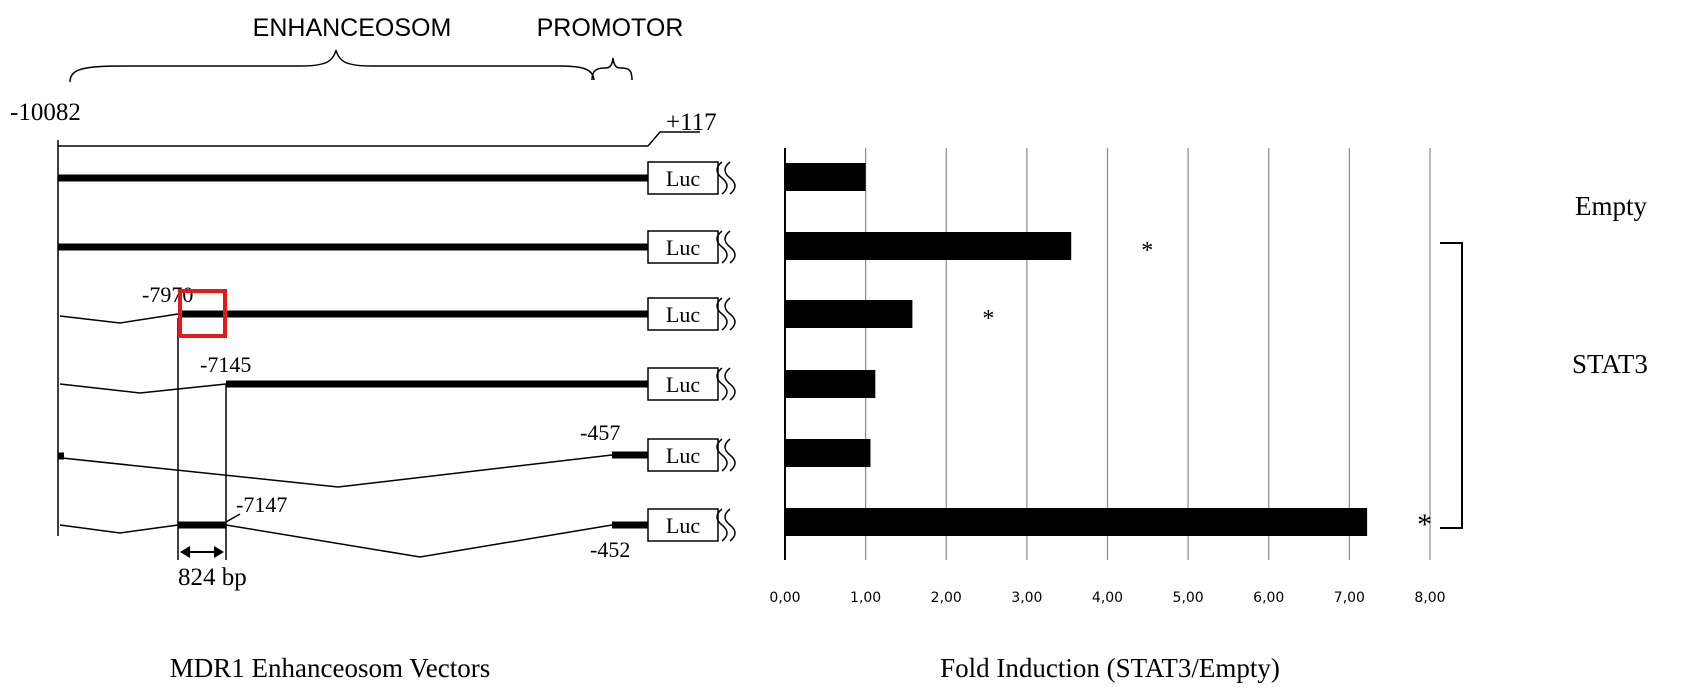 The height and width of the screenshot is (697, 1682). What do you see at coordinates (1207, 389) in the screenshot?
I see `chart-significance: * * *` at bounding box center [1207, 389].